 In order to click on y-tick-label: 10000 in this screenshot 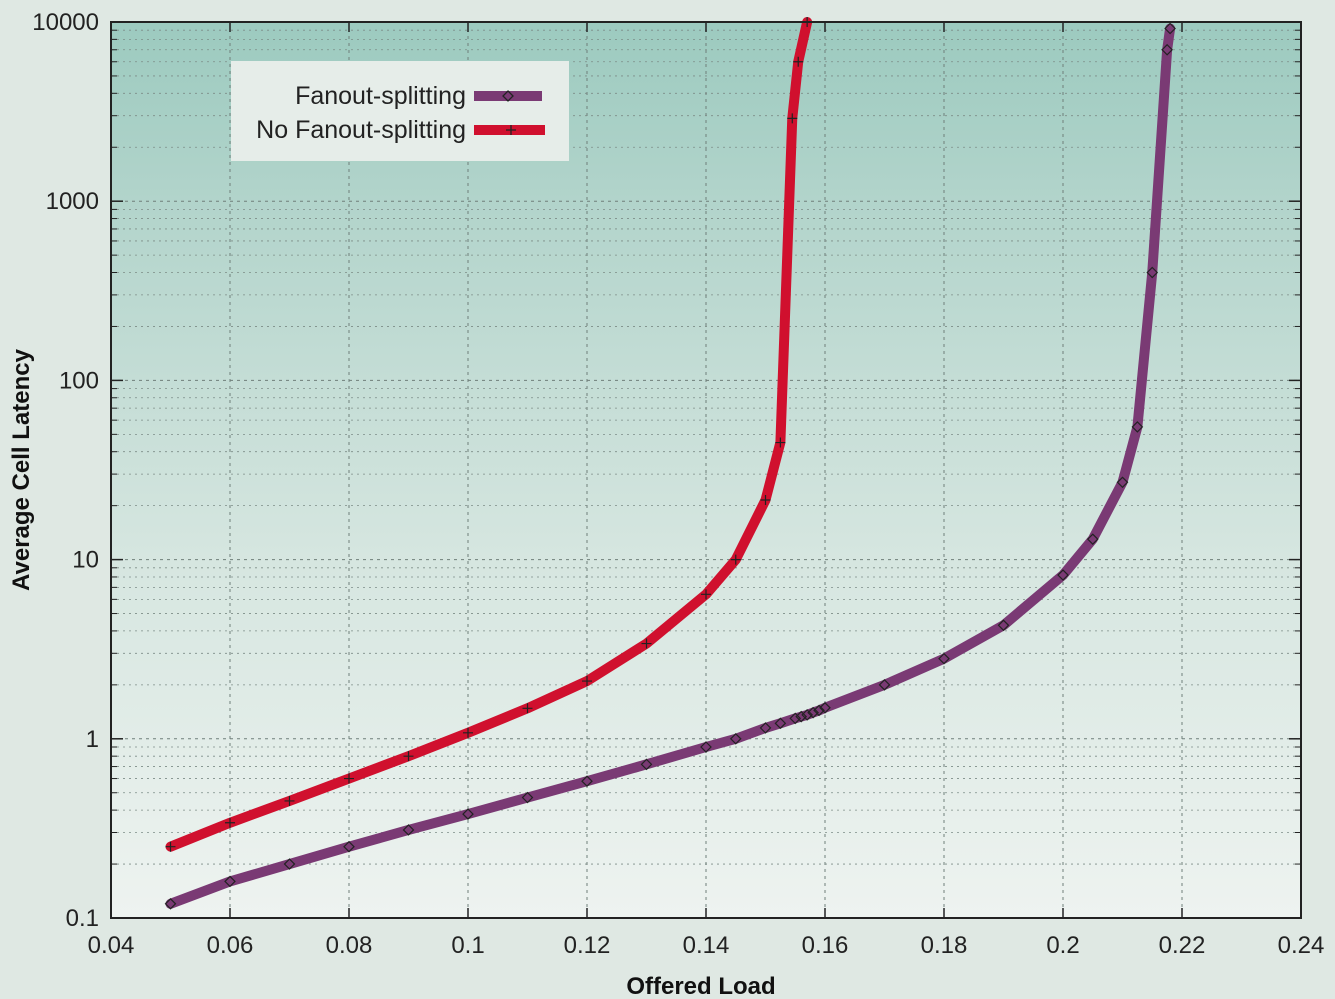, I will do `click(65, 22)`.